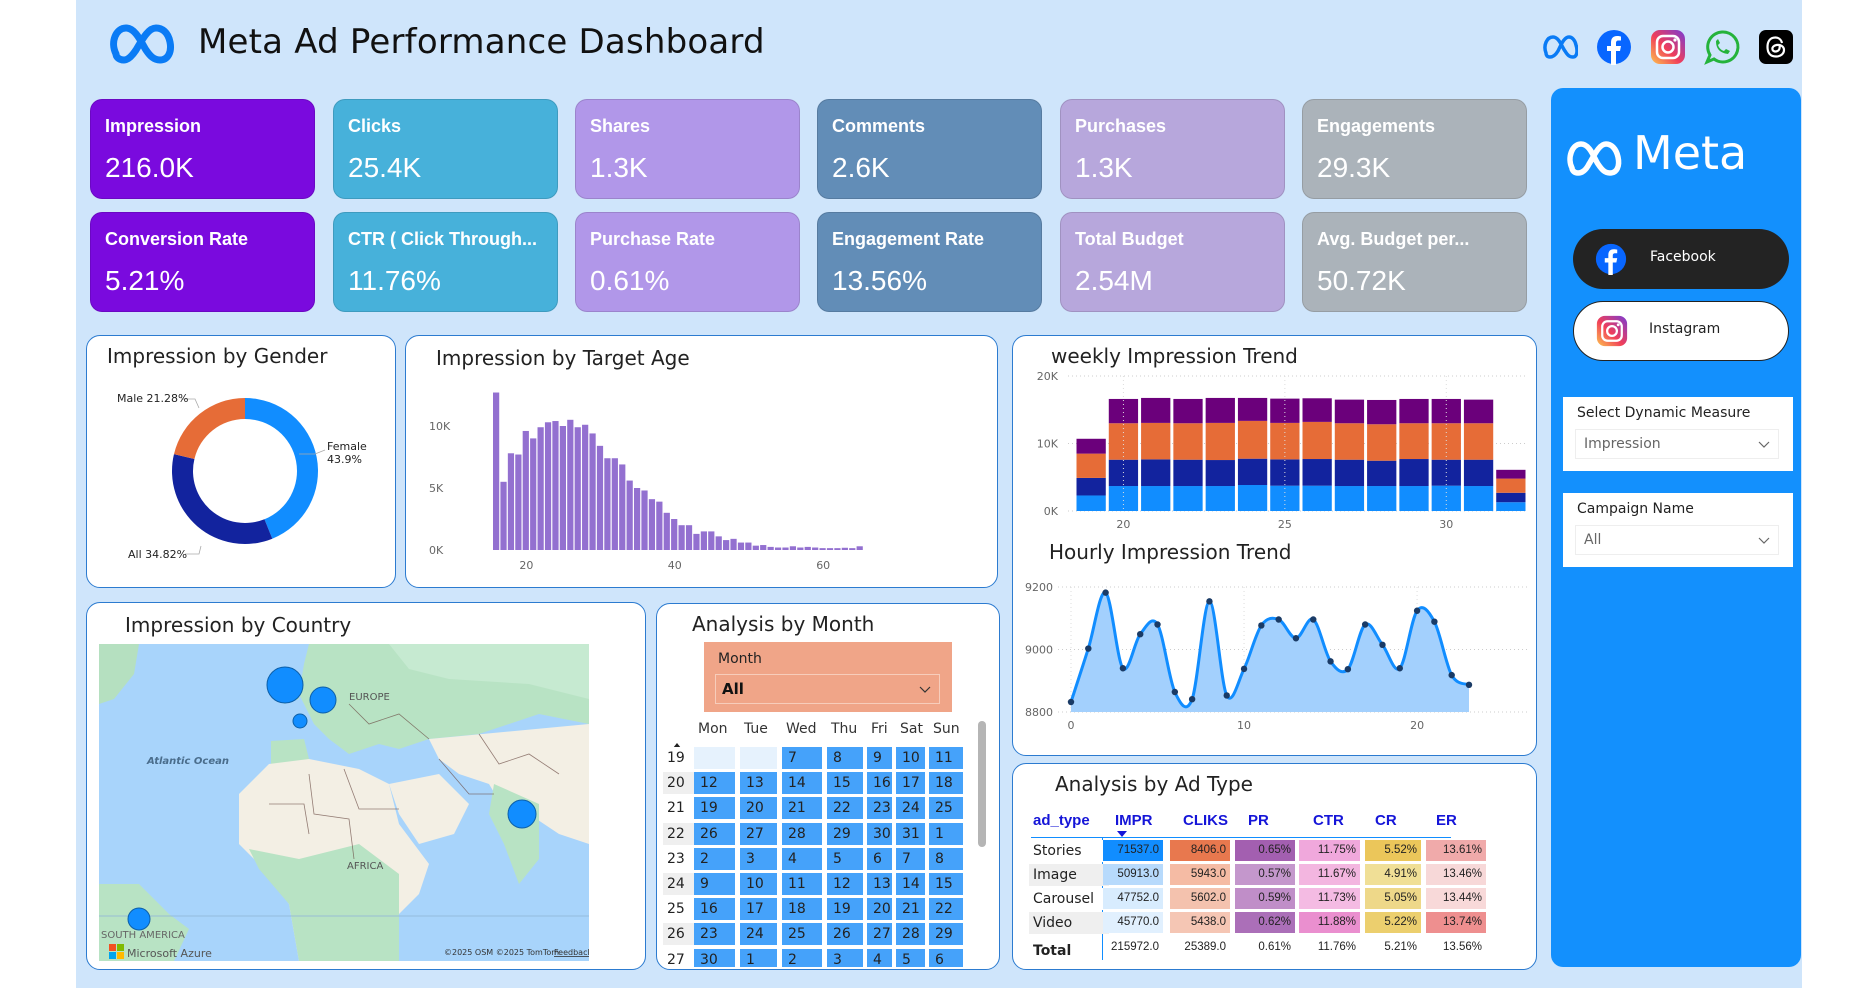 This screenshot has width=1876, height=988. I want to click on calendar-day-cell: 19, so click(845, 909).